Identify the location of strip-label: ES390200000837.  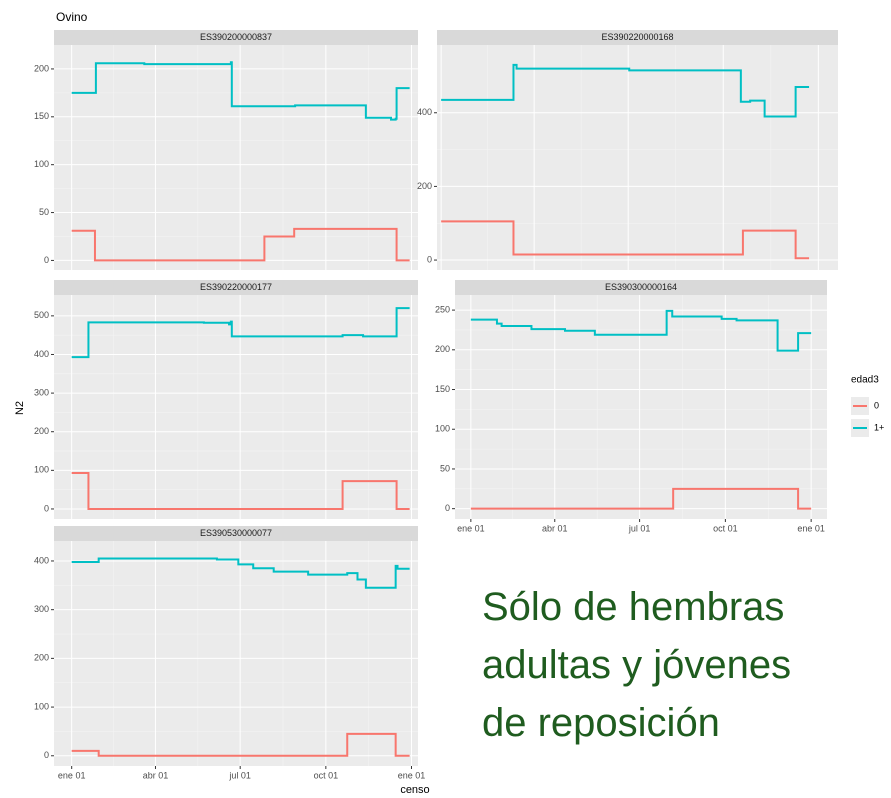
(236, 37).